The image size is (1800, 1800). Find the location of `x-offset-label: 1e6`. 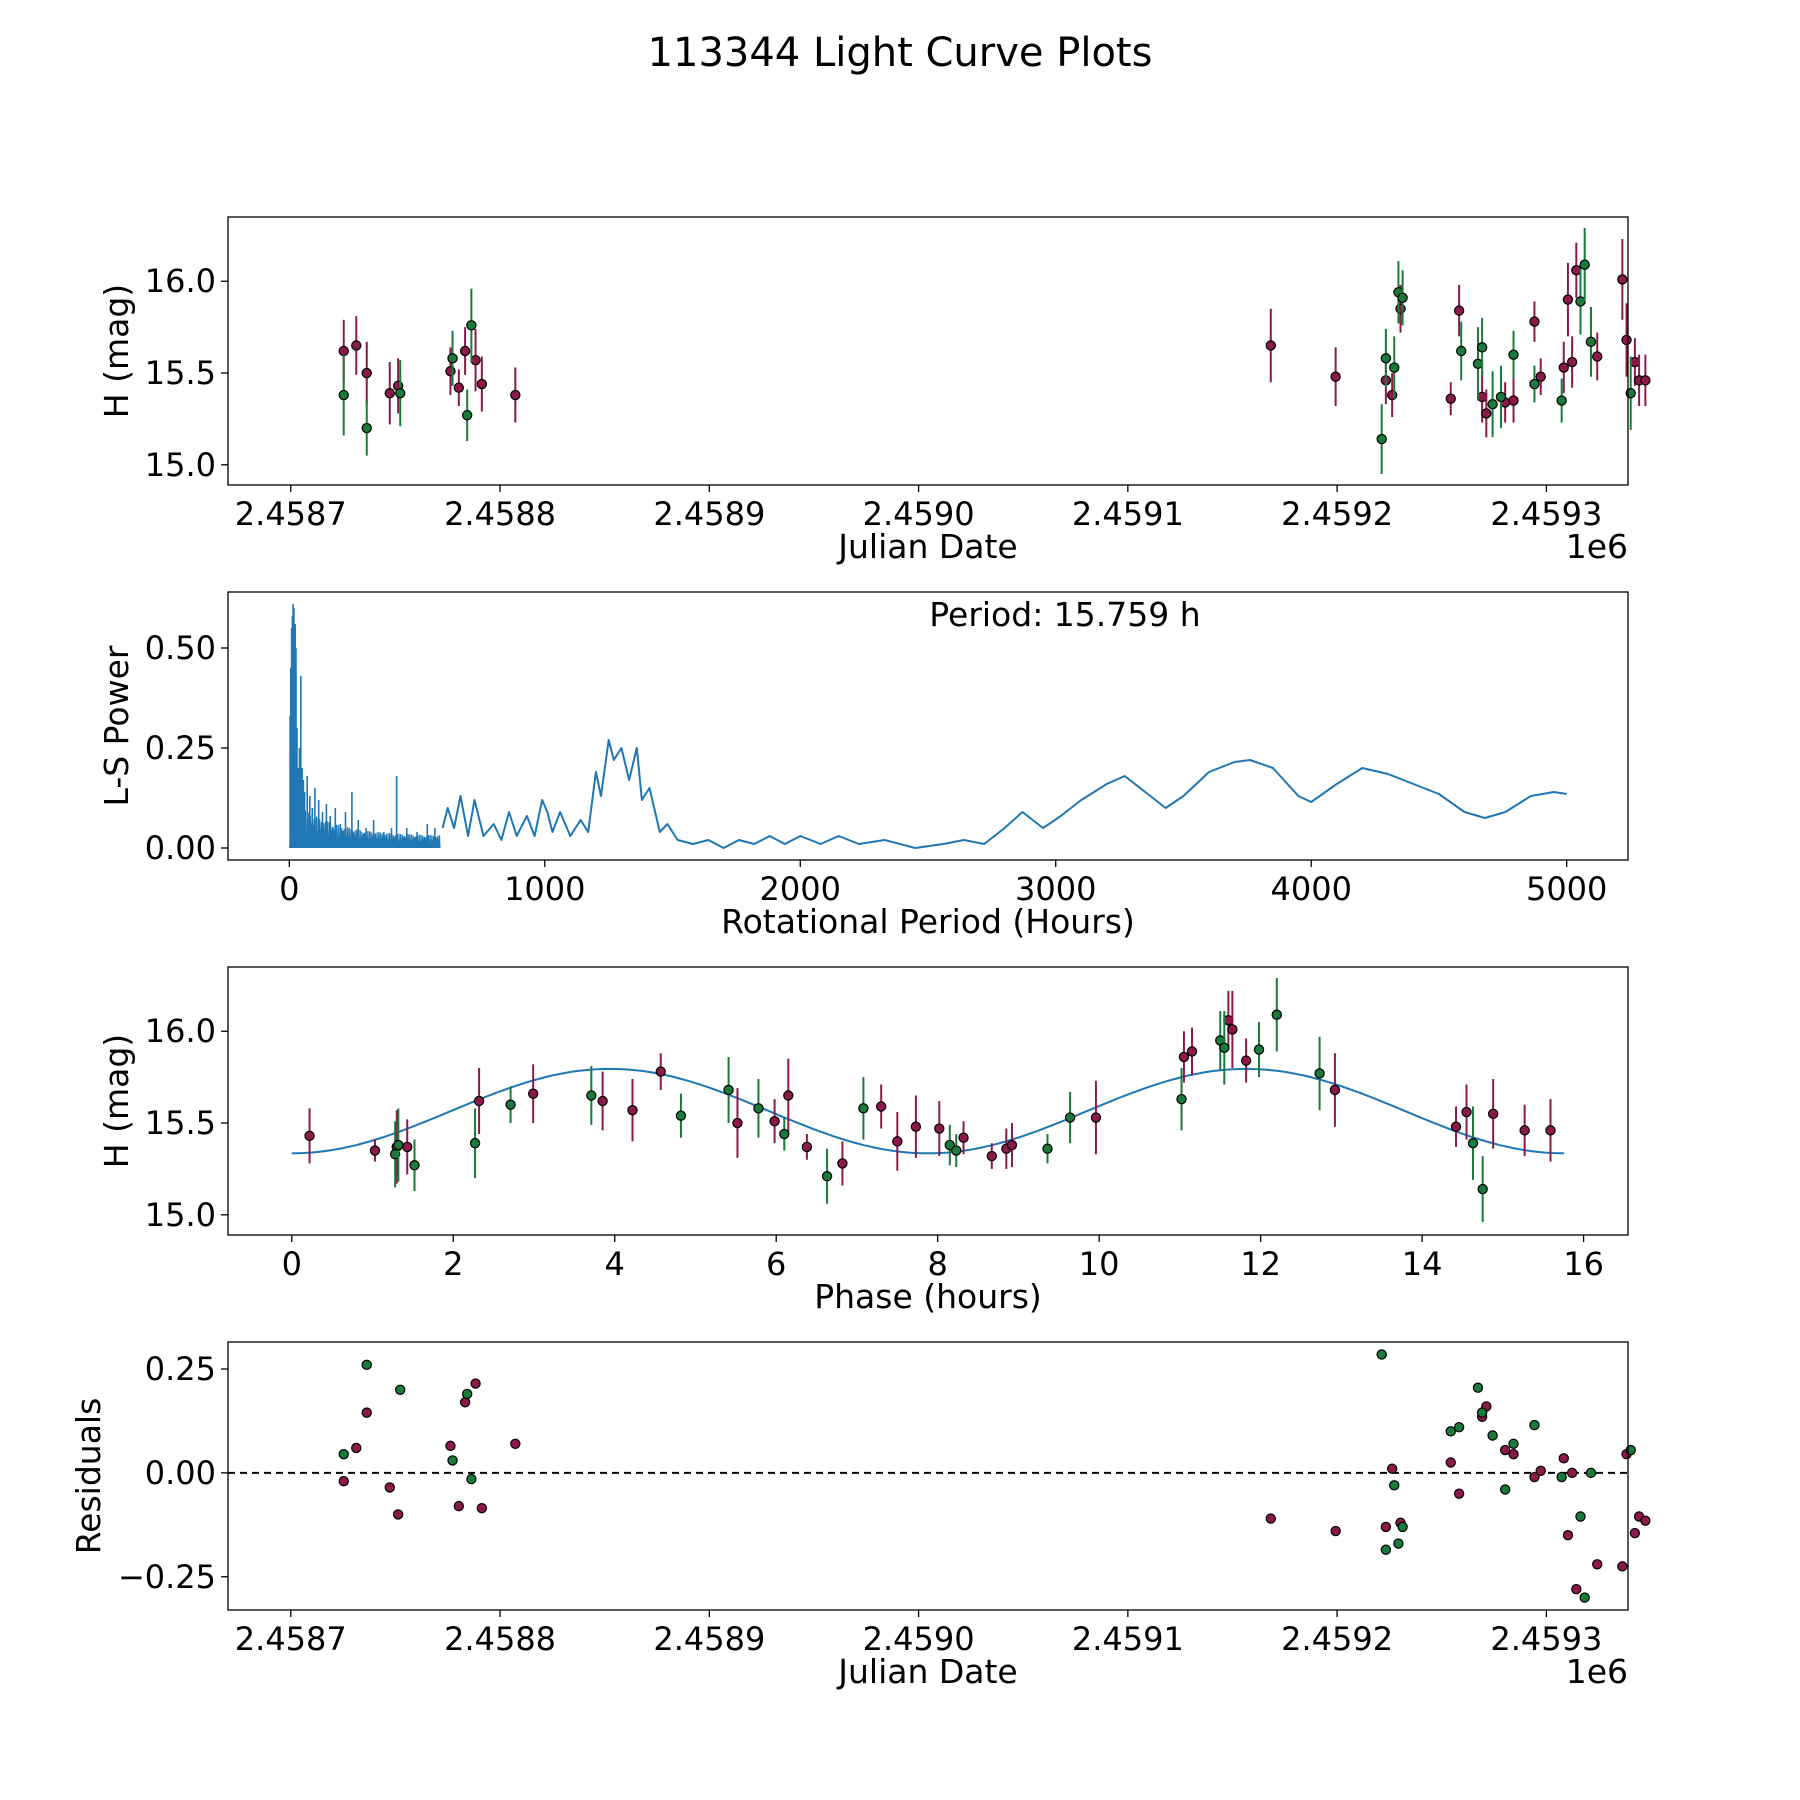

x-offset-label: 1e6 is located at coordinates (1597, 1671).